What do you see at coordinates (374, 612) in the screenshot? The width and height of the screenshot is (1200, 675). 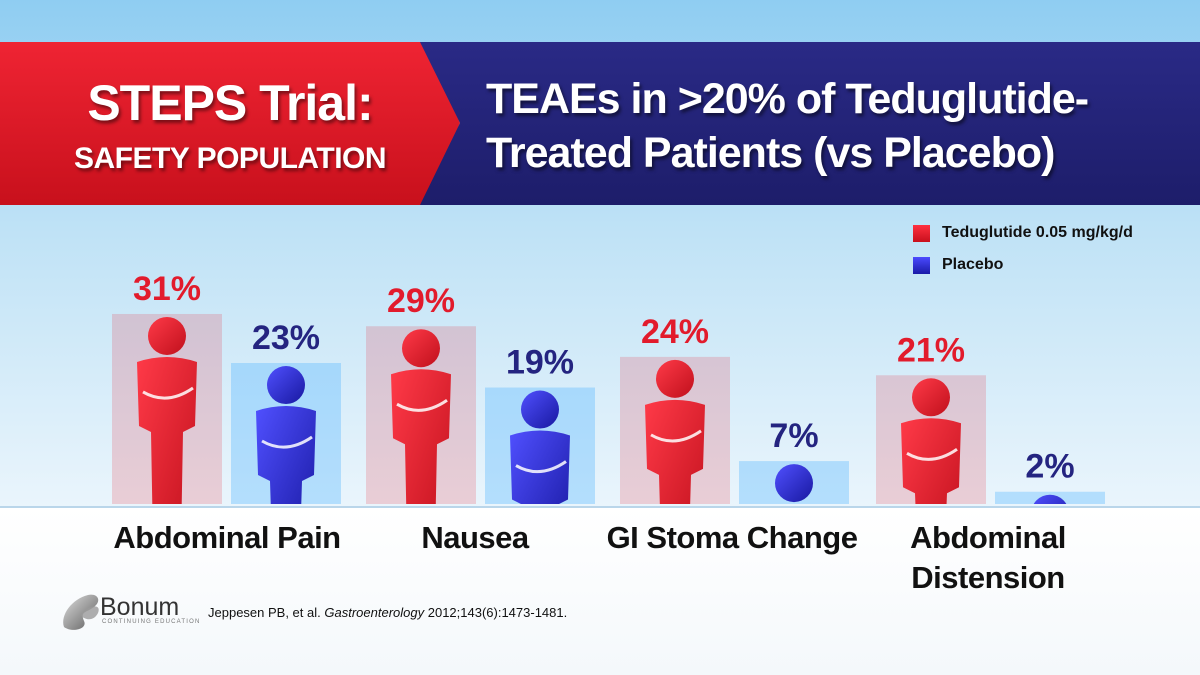 I see `citation-journal: Gastroenterology` at bounding box center [374, 612].